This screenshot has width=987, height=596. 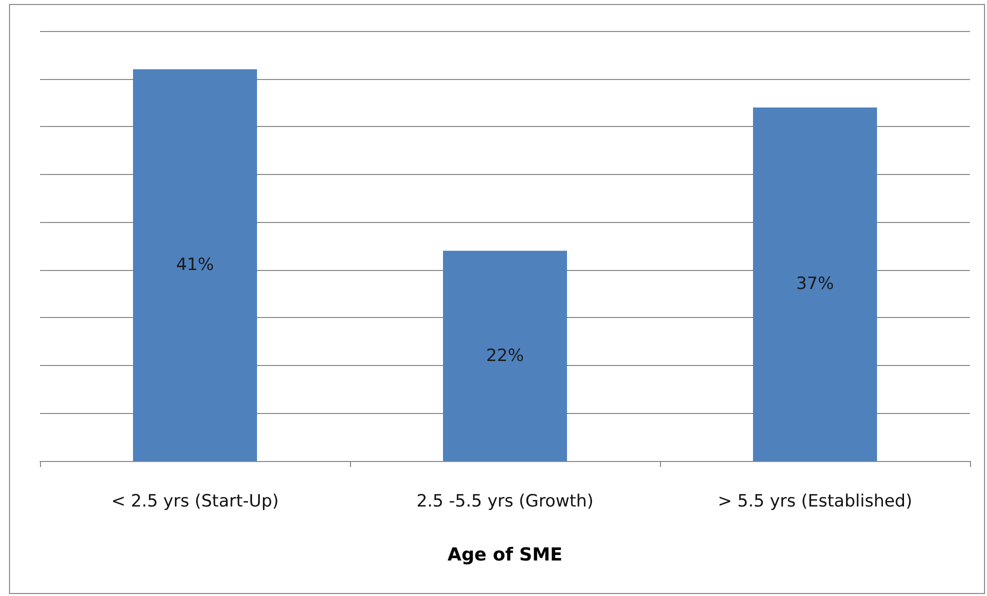 I want to click on data-label: 41%, so click(x=195, y=265).